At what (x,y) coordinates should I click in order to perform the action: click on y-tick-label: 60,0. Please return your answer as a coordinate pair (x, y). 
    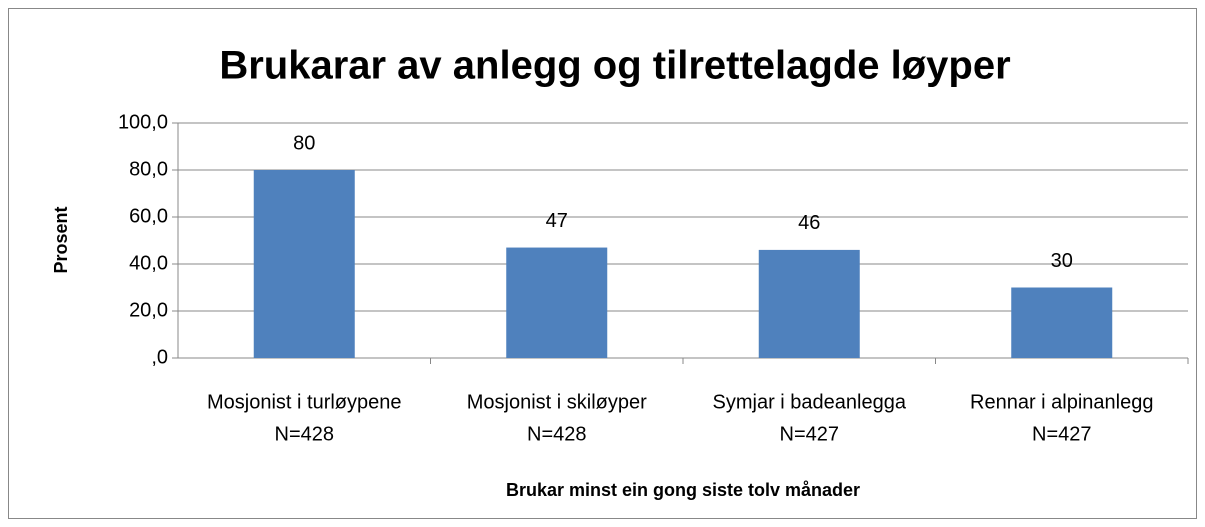
    Looking at the image, I should click on (148, 216).